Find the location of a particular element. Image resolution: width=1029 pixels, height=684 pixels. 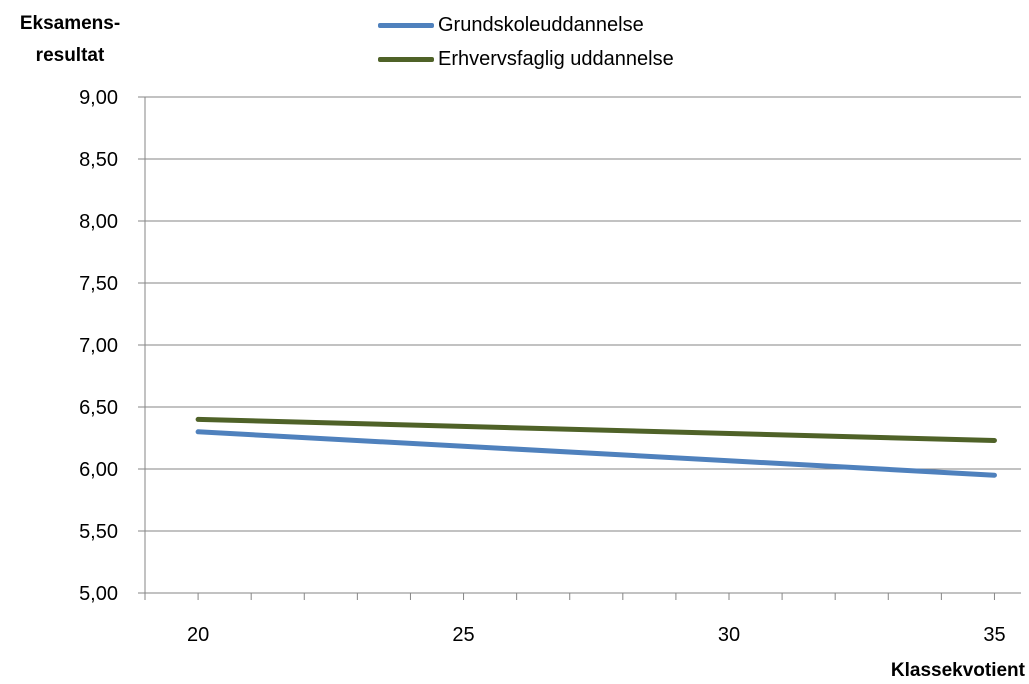

y-tick-label: 8,50 is located at coordinates (98, 160).